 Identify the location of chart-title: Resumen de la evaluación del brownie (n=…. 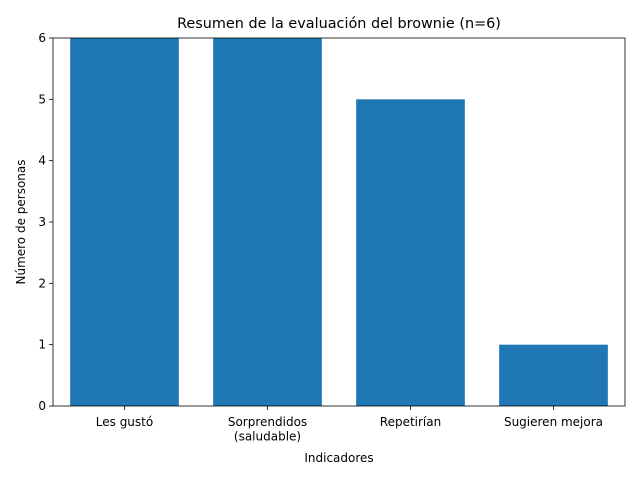
(339, 24).